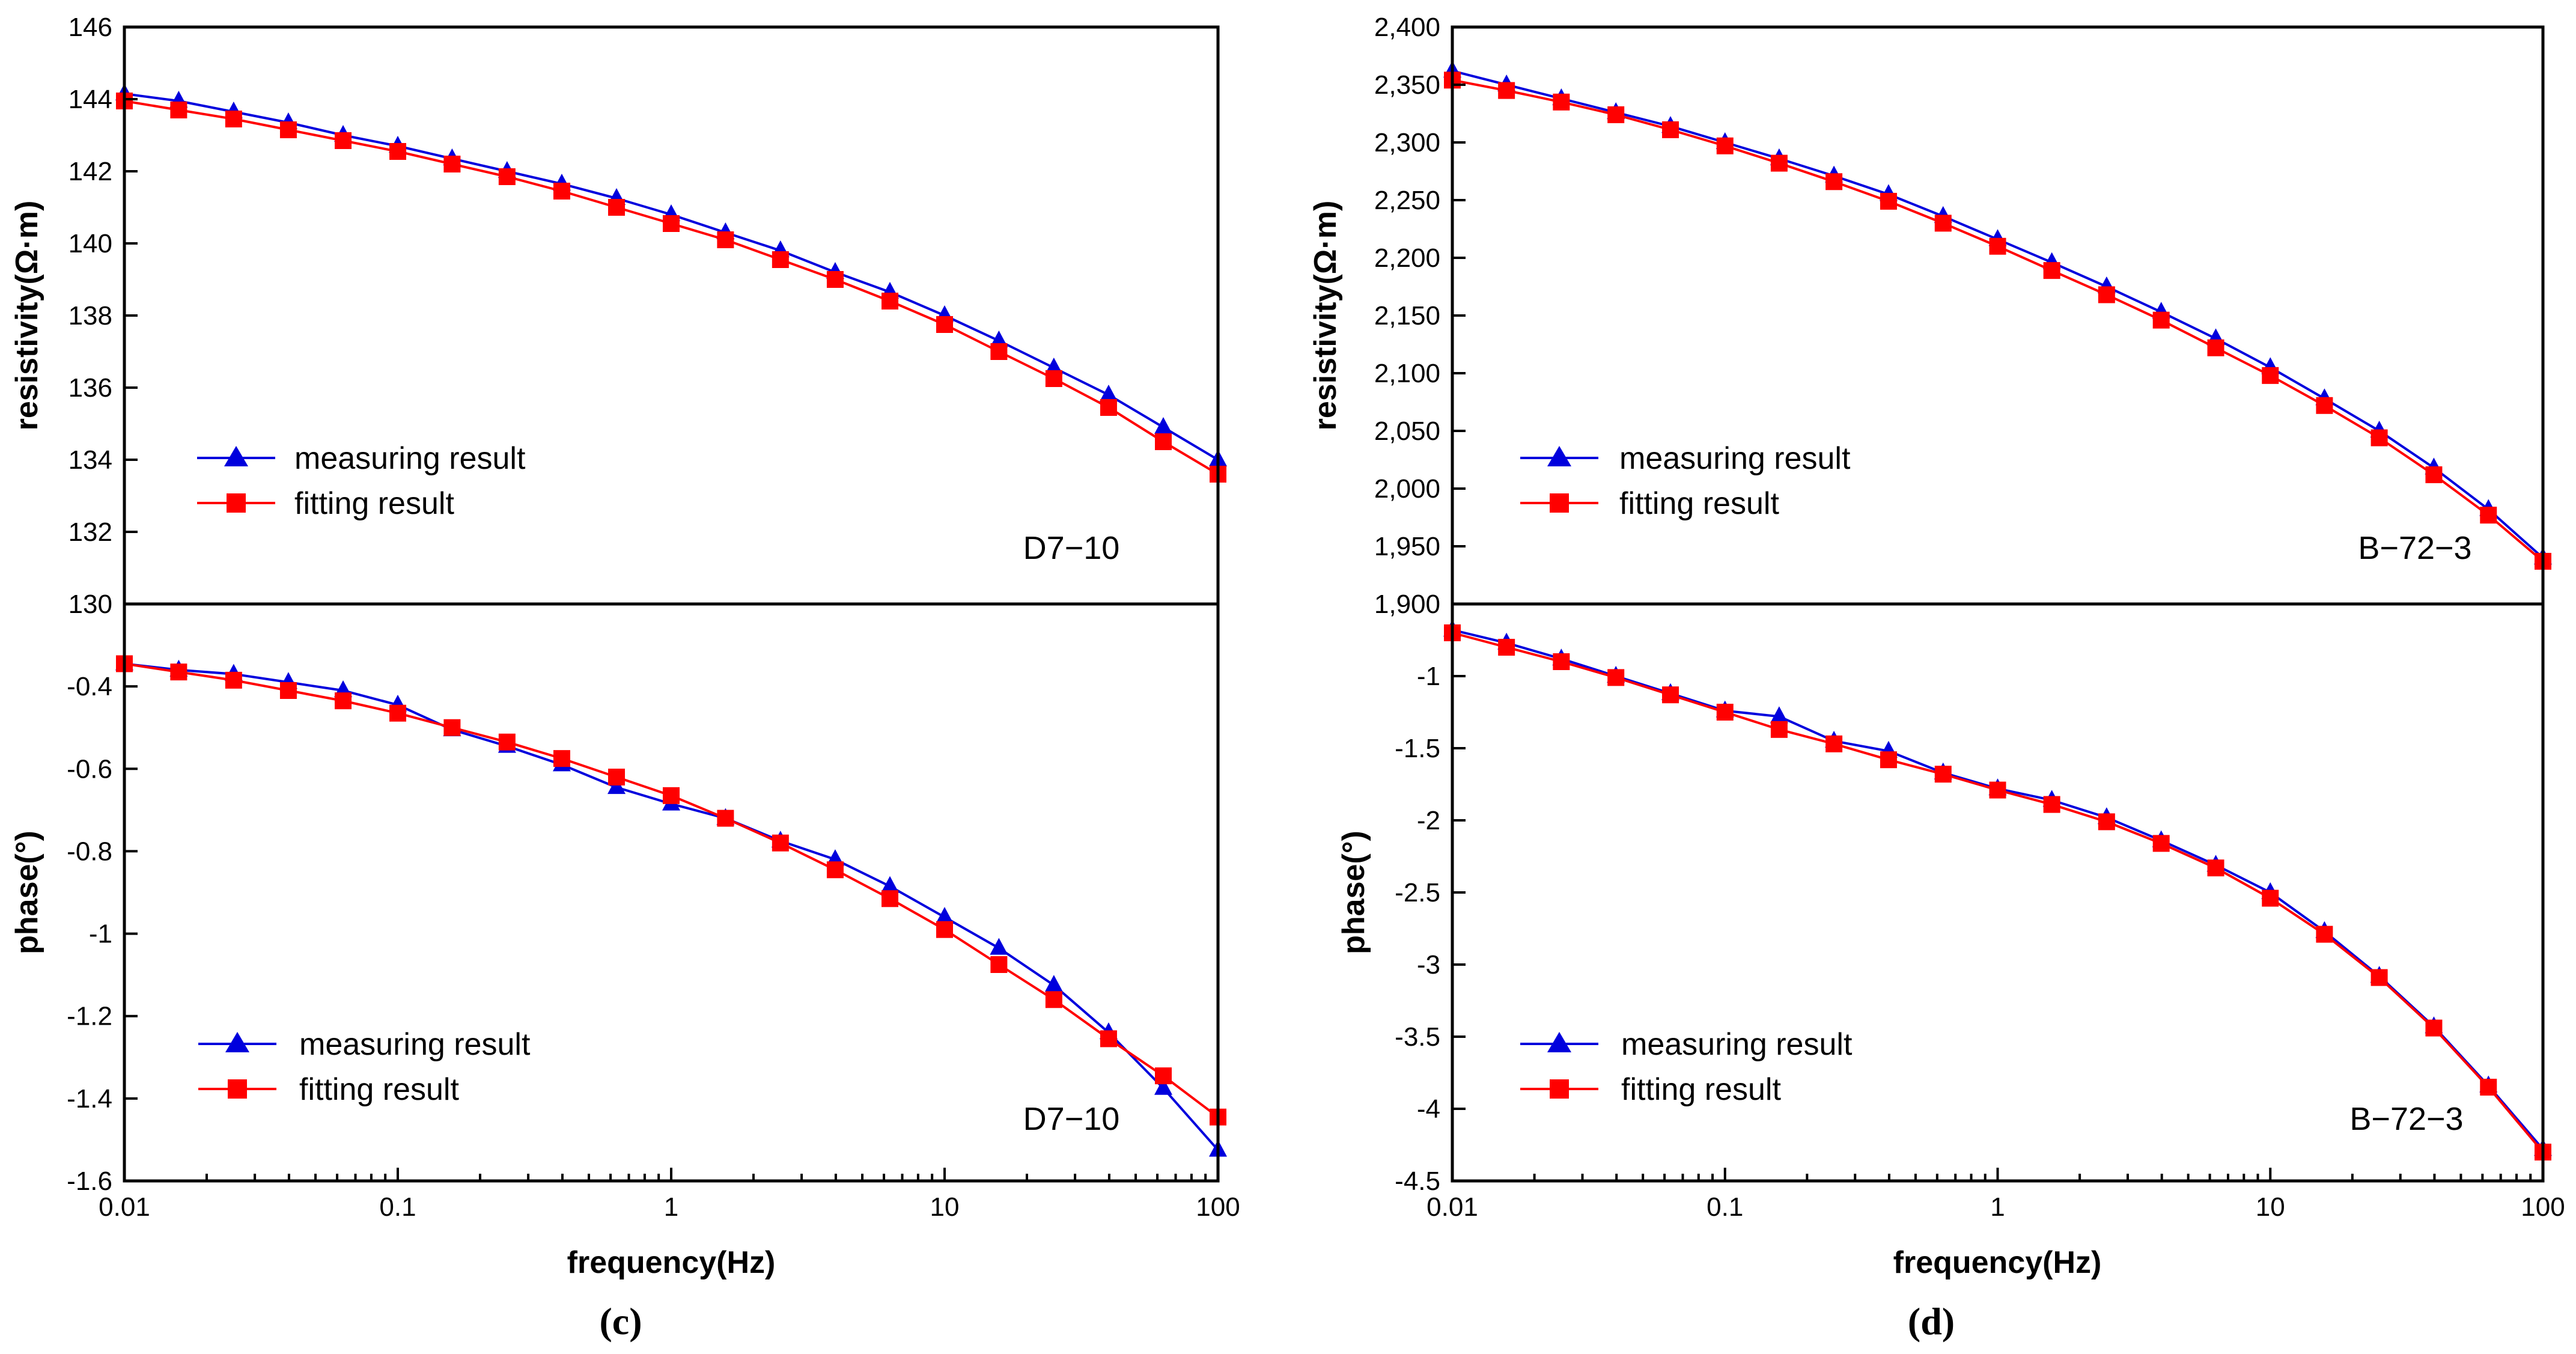 This screenshot has height=1354, width=2576. Describe the element at coordinates (1407, 489) in the screenshot. I see `y-tick-label: 2,000` at that location.